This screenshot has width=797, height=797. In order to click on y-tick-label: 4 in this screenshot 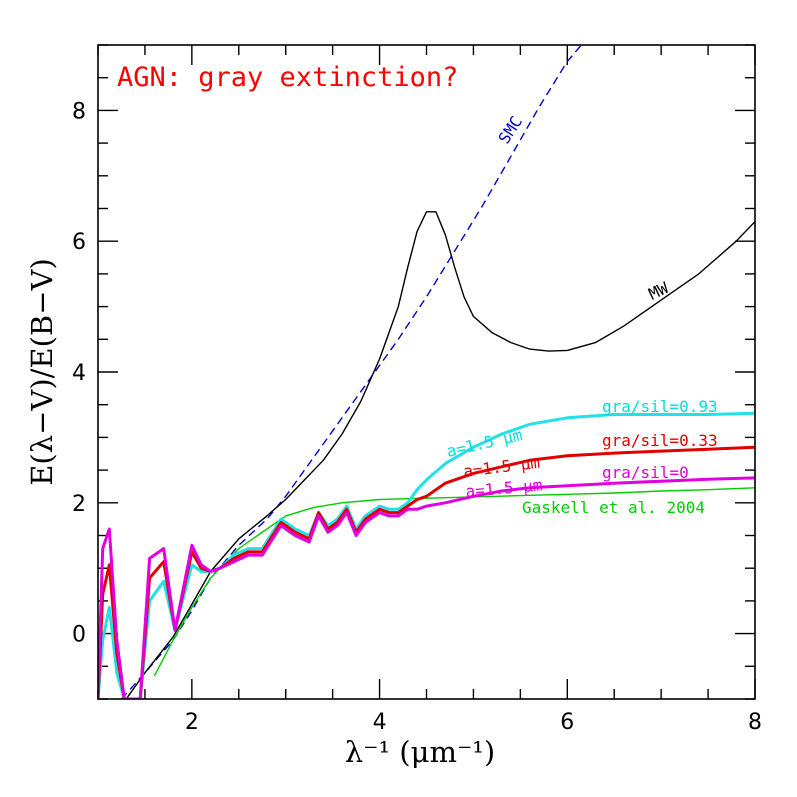, I will do `click(79, 373)`.